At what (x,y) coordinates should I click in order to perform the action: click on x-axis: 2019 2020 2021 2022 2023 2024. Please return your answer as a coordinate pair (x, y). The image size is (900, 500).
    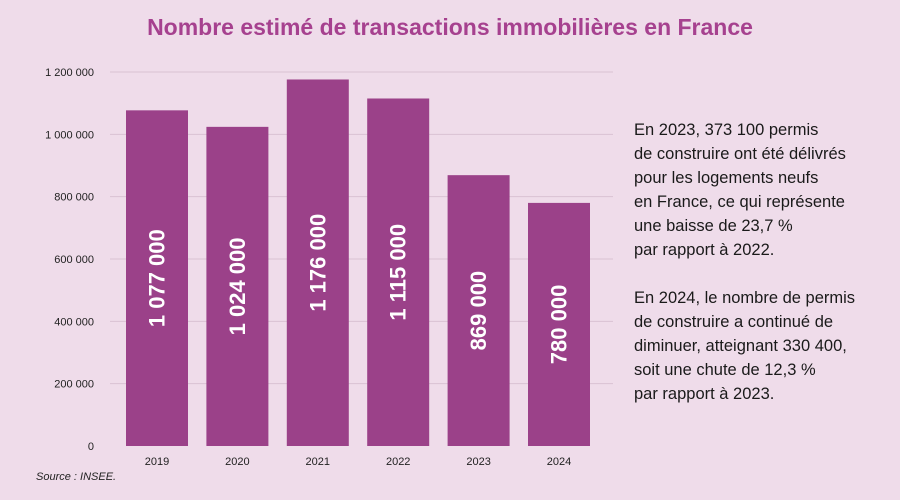
    Looking at the image, I should click on (358, 462).